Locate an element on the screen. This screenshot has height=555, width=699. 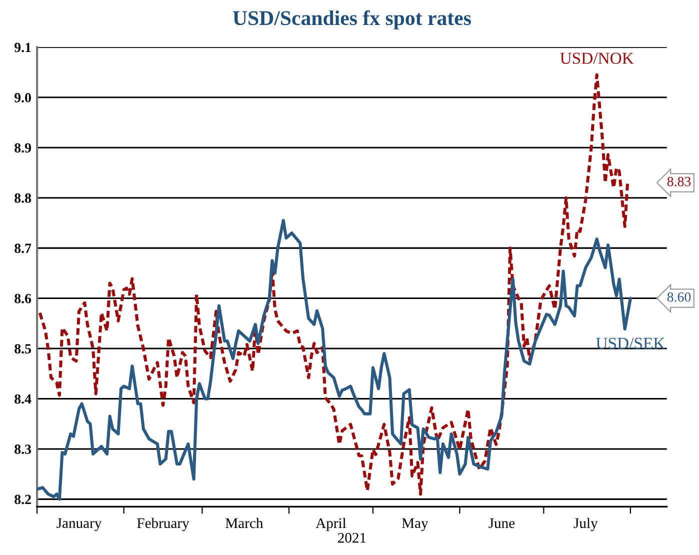
x-tick-label: May is located at coordinates (415, 525).